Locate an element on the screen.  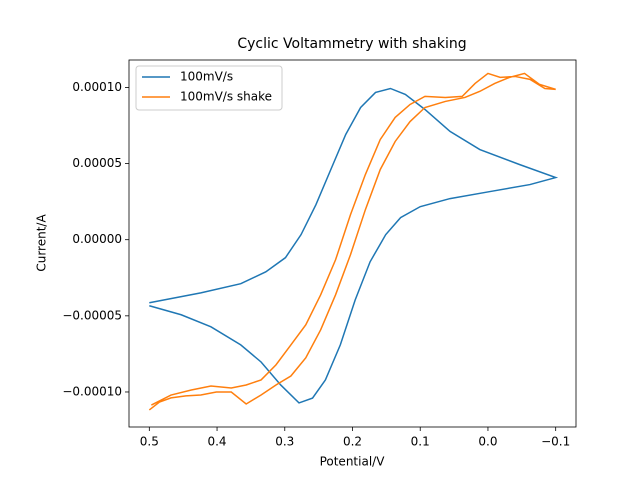
x-tick-label: 0.5 is located at coordinates (149, 442).